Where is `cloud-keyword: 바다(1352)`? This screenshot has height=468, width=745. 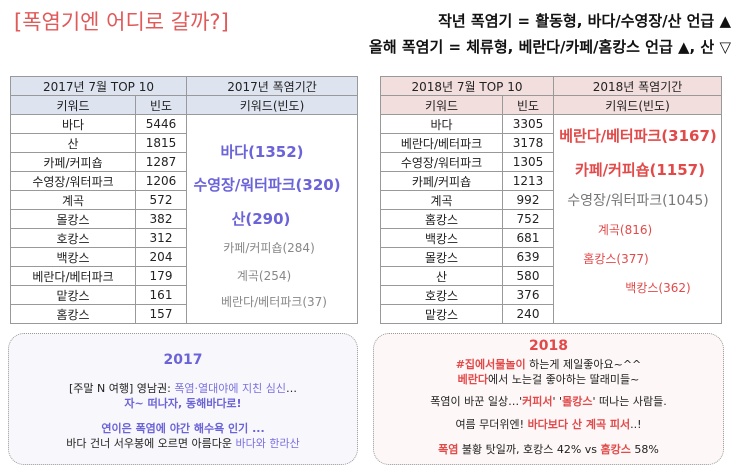 cloud-keyword: 바다(1352) is located at coordinates (262, 152).